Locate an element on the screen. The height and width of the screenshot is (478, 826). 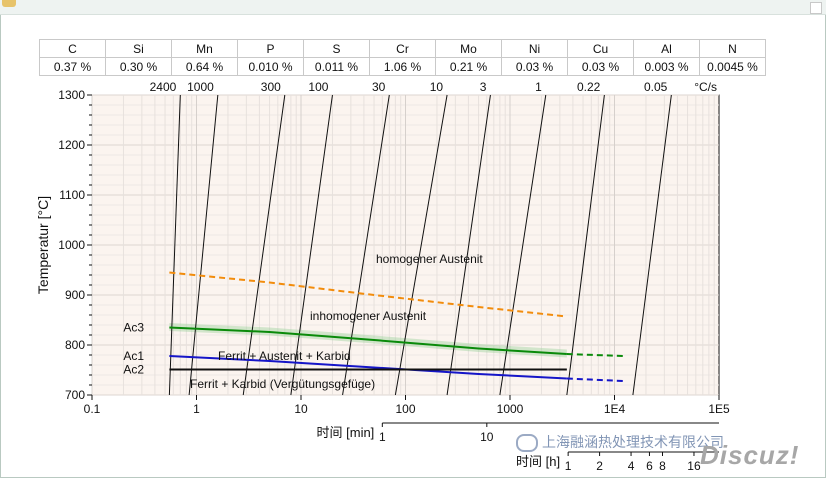
element-percent: 0.30 % is located at coordinates (138, 66).